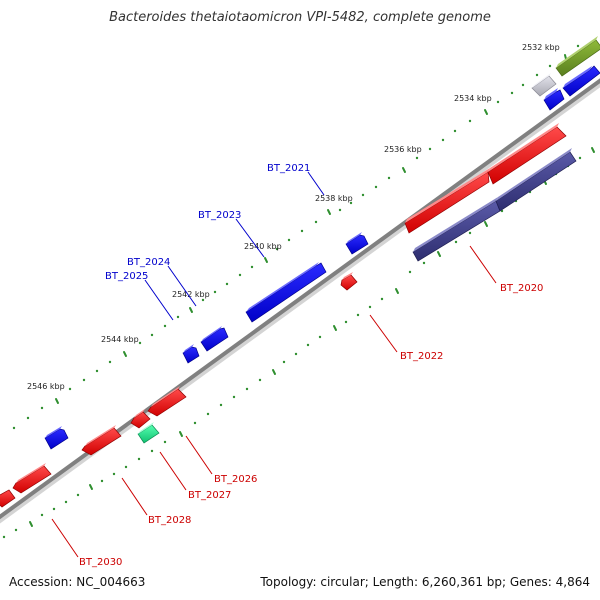  Describe the element at coordinates (473, 98) in the screenshot. I see `scale-label-2534: 2534 kbp` at that location.